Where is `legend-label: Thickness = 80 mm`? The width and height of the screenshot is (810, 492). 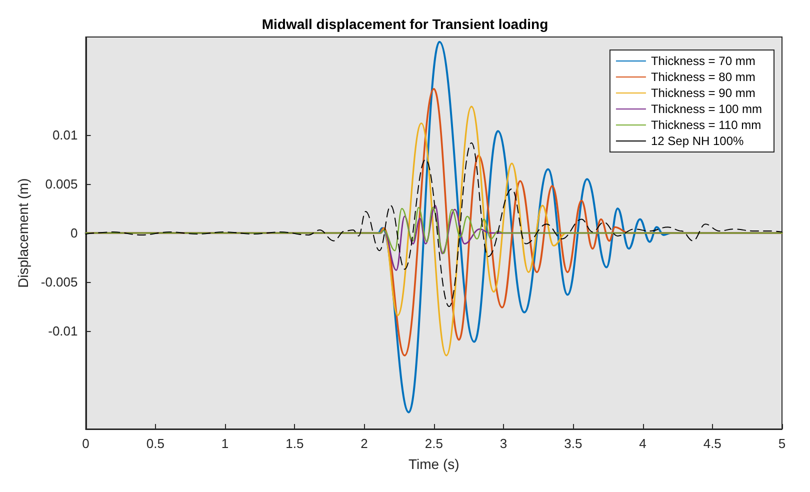
legend-label: Thickness = 80 mm is located at coordinates (703, 77).